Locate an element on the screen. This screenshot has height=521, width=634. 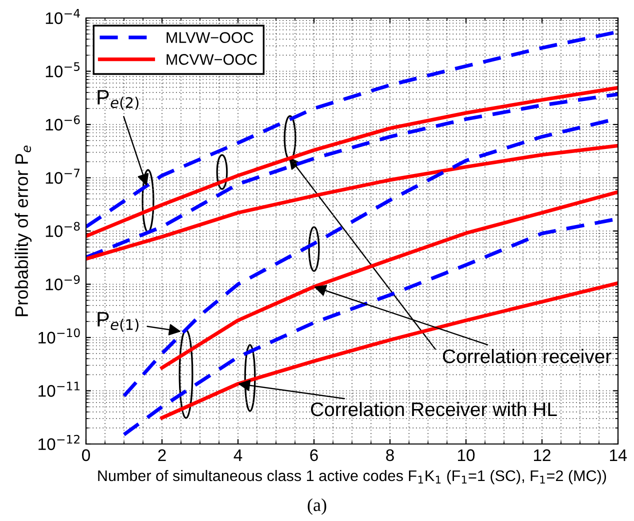
legend-label: MCVW−OOC is located at coordinates (211, 59).